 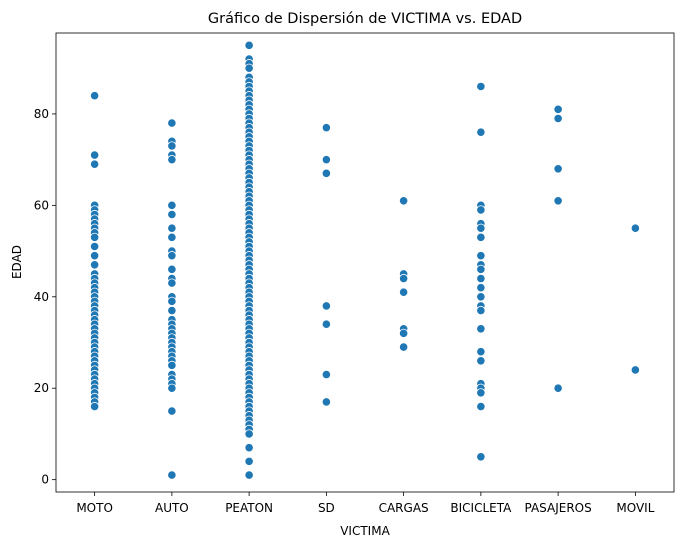 I want to click on x-tick-label: PASAJEROS, so click(x=558, y=508).